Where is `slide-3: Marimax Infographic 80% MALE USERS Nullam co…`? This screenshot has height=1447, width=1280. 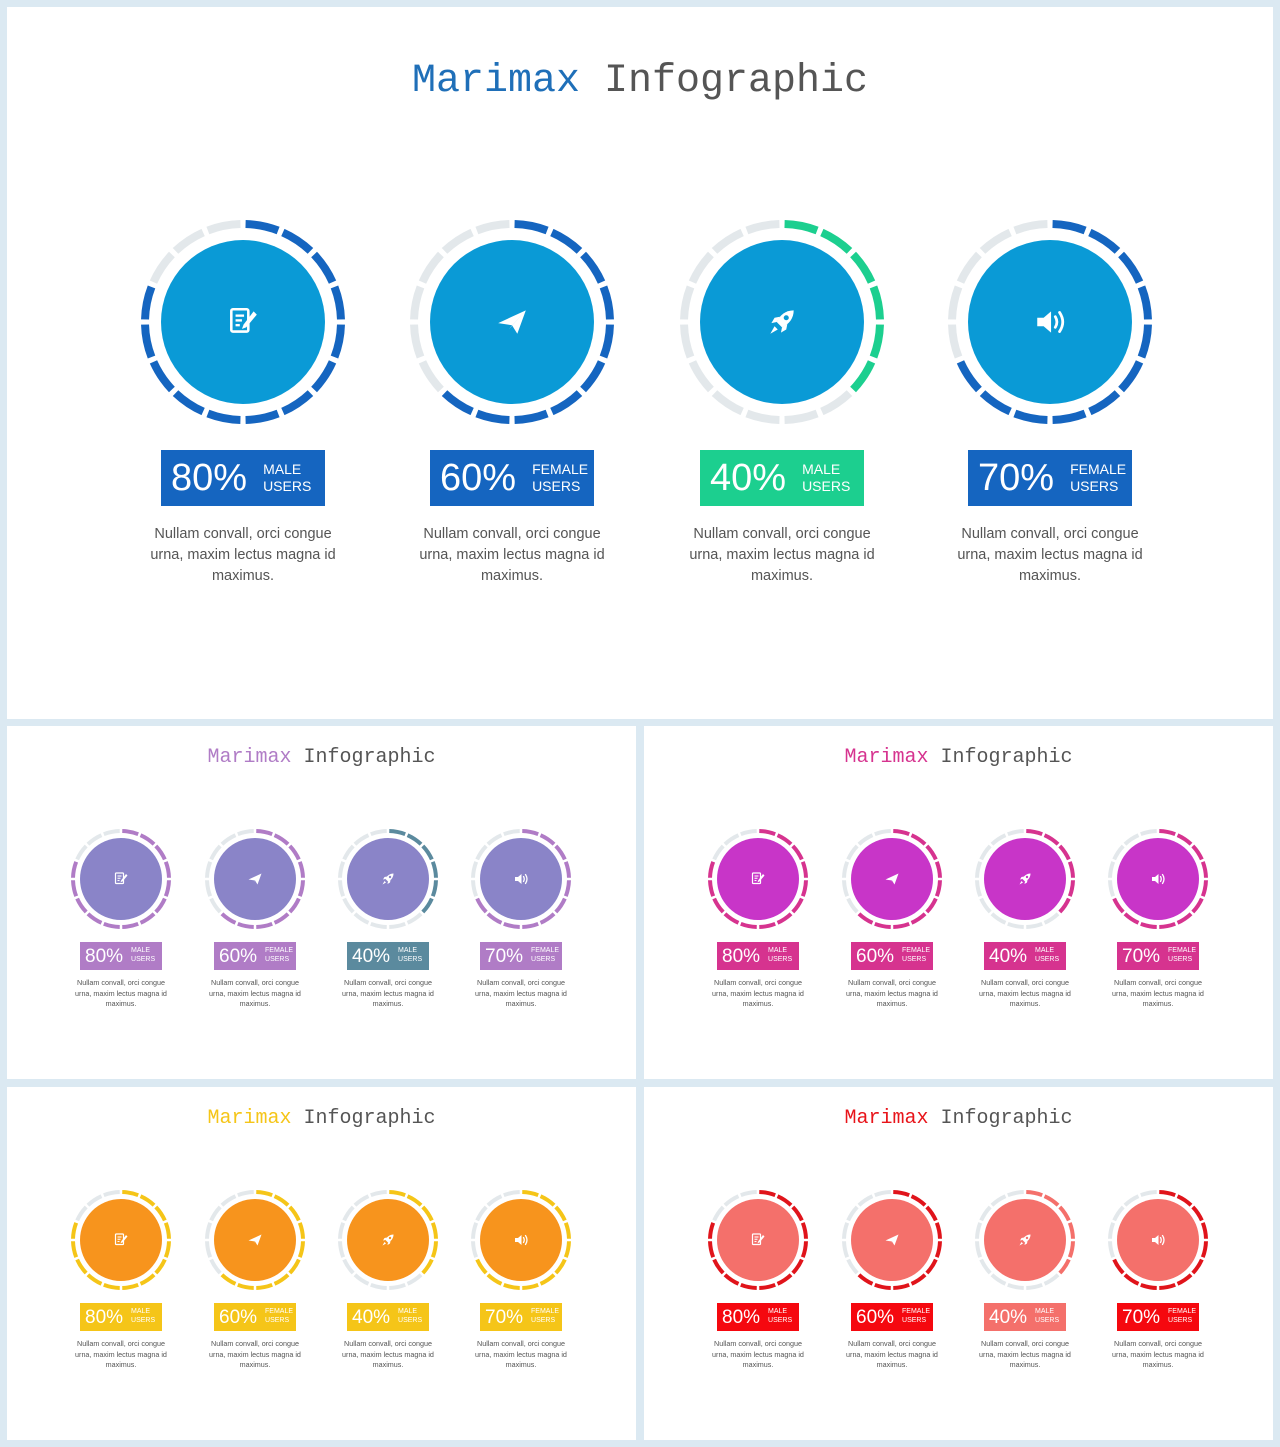
slide-3: Marimax Infographic 80% MALE USERS Nullam co… is located at coordinates (958, 902).